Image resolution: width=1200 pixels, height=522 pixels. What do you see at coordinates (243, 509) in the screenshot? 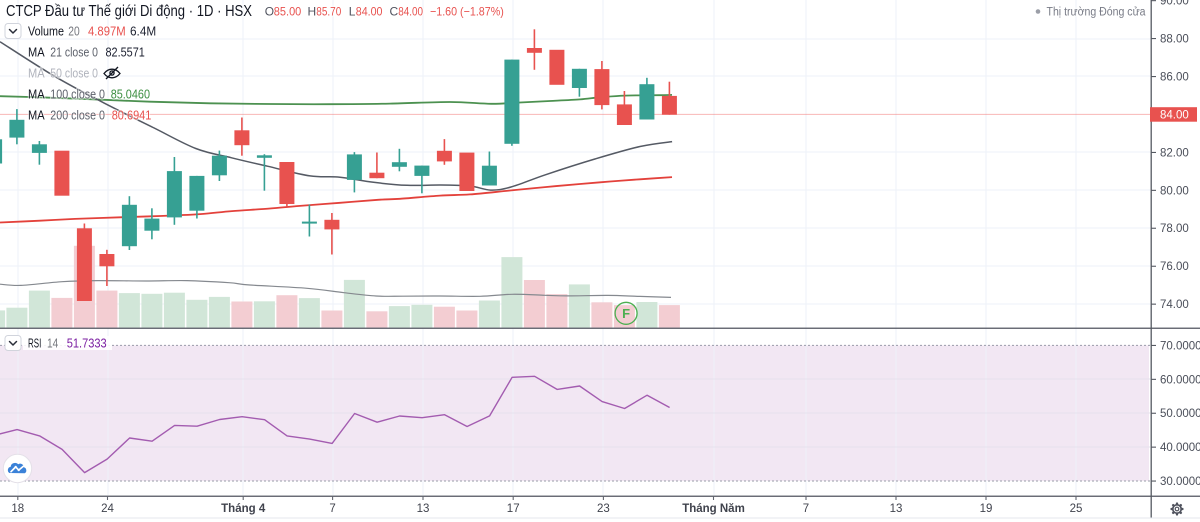
I see `svg-text: Tháng 4` at bounding box center [243, 509].